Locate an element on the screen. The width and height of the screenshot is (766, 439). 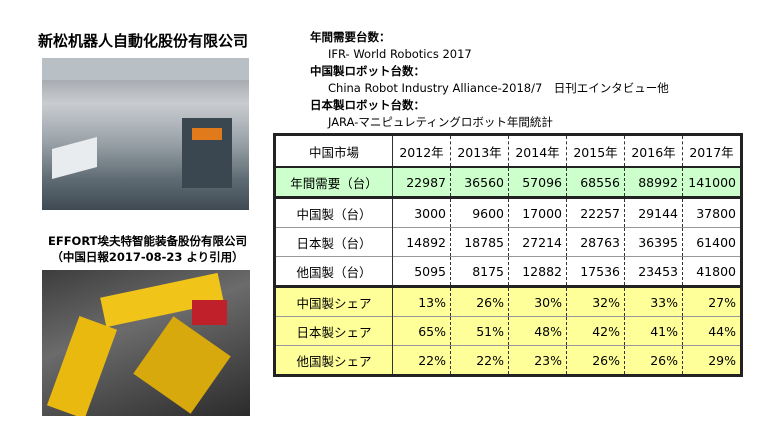
table-cell: 28763 is located at coordinates (595, 242).